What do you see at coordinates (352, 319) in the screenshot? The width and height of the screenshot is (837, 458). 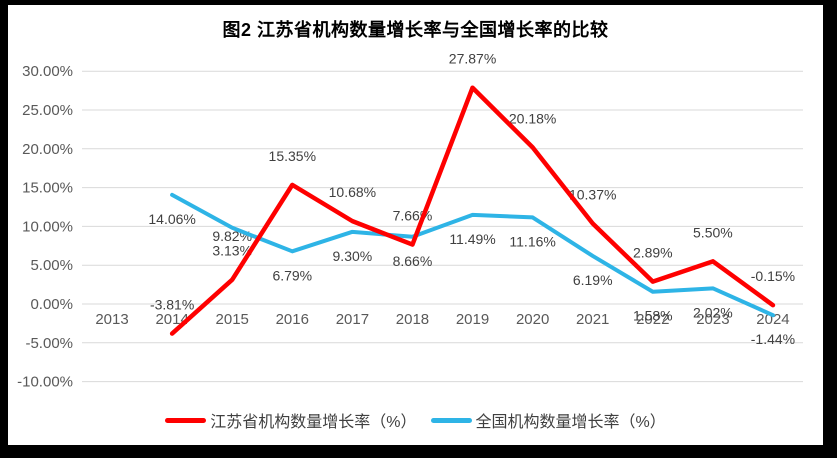 I see `x-axis-tick-label: 2017` at bounding box center [352, 319].